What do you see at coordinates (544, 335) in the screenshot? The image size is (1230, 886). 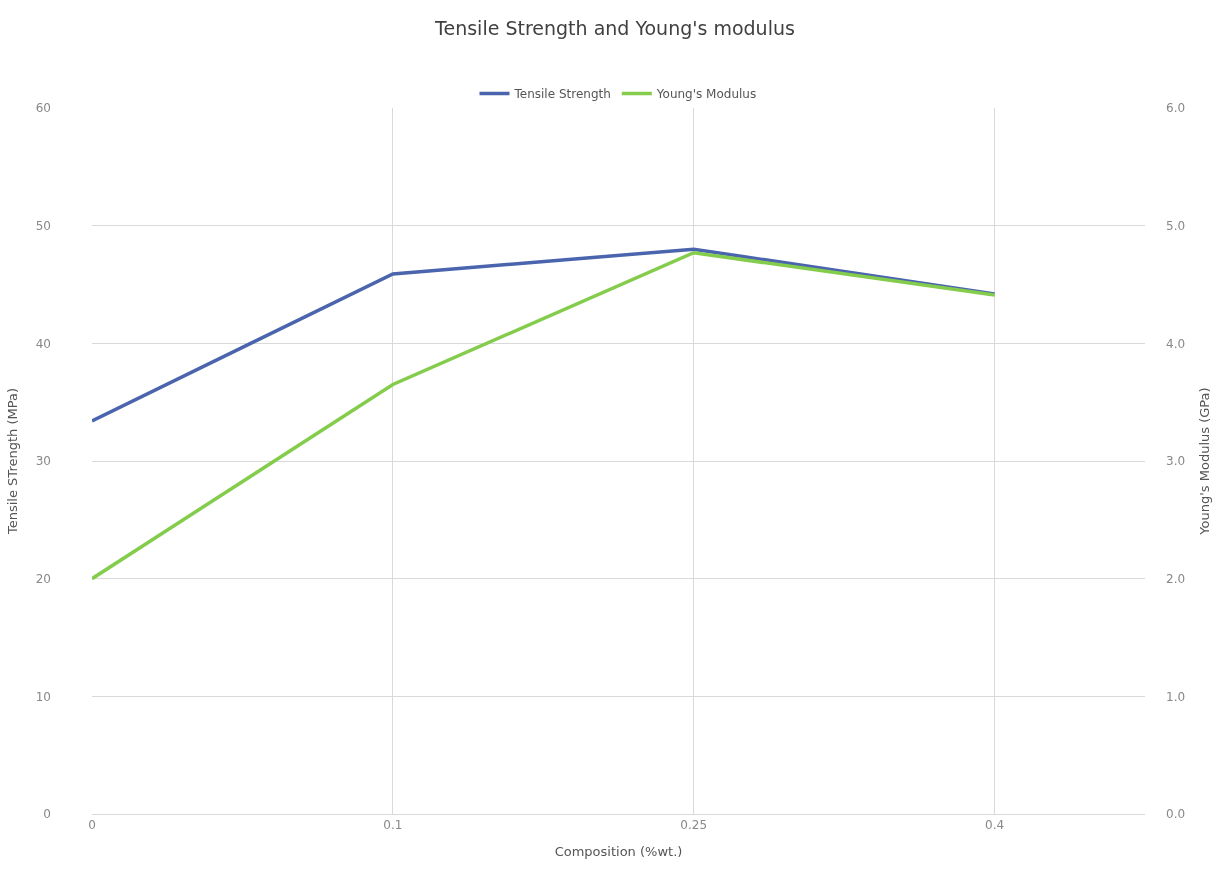 I see `line-series` at bounding box center [544, 335].